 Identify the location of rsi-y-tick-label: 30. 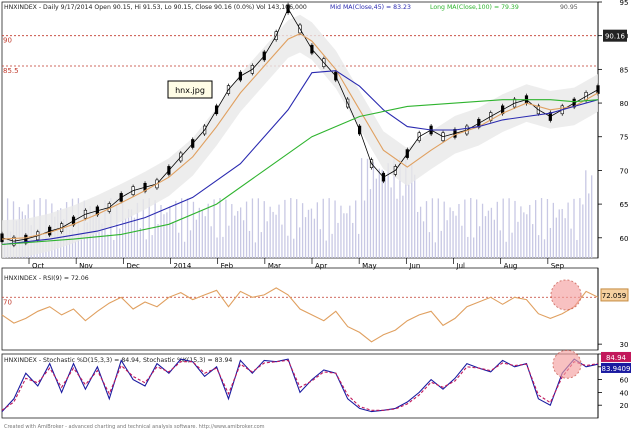
(624, 345).